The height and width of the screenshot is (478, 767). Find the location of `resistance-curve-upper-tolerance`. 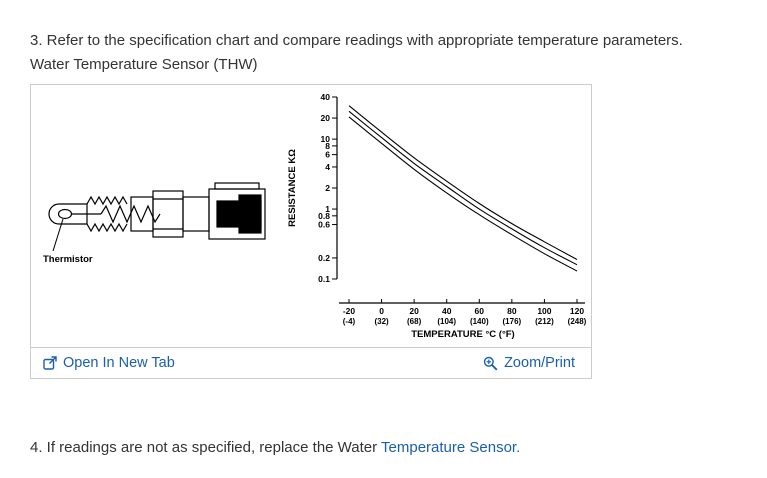

resistance-curve-upper-tolerance is located at coordinates (463, 182).